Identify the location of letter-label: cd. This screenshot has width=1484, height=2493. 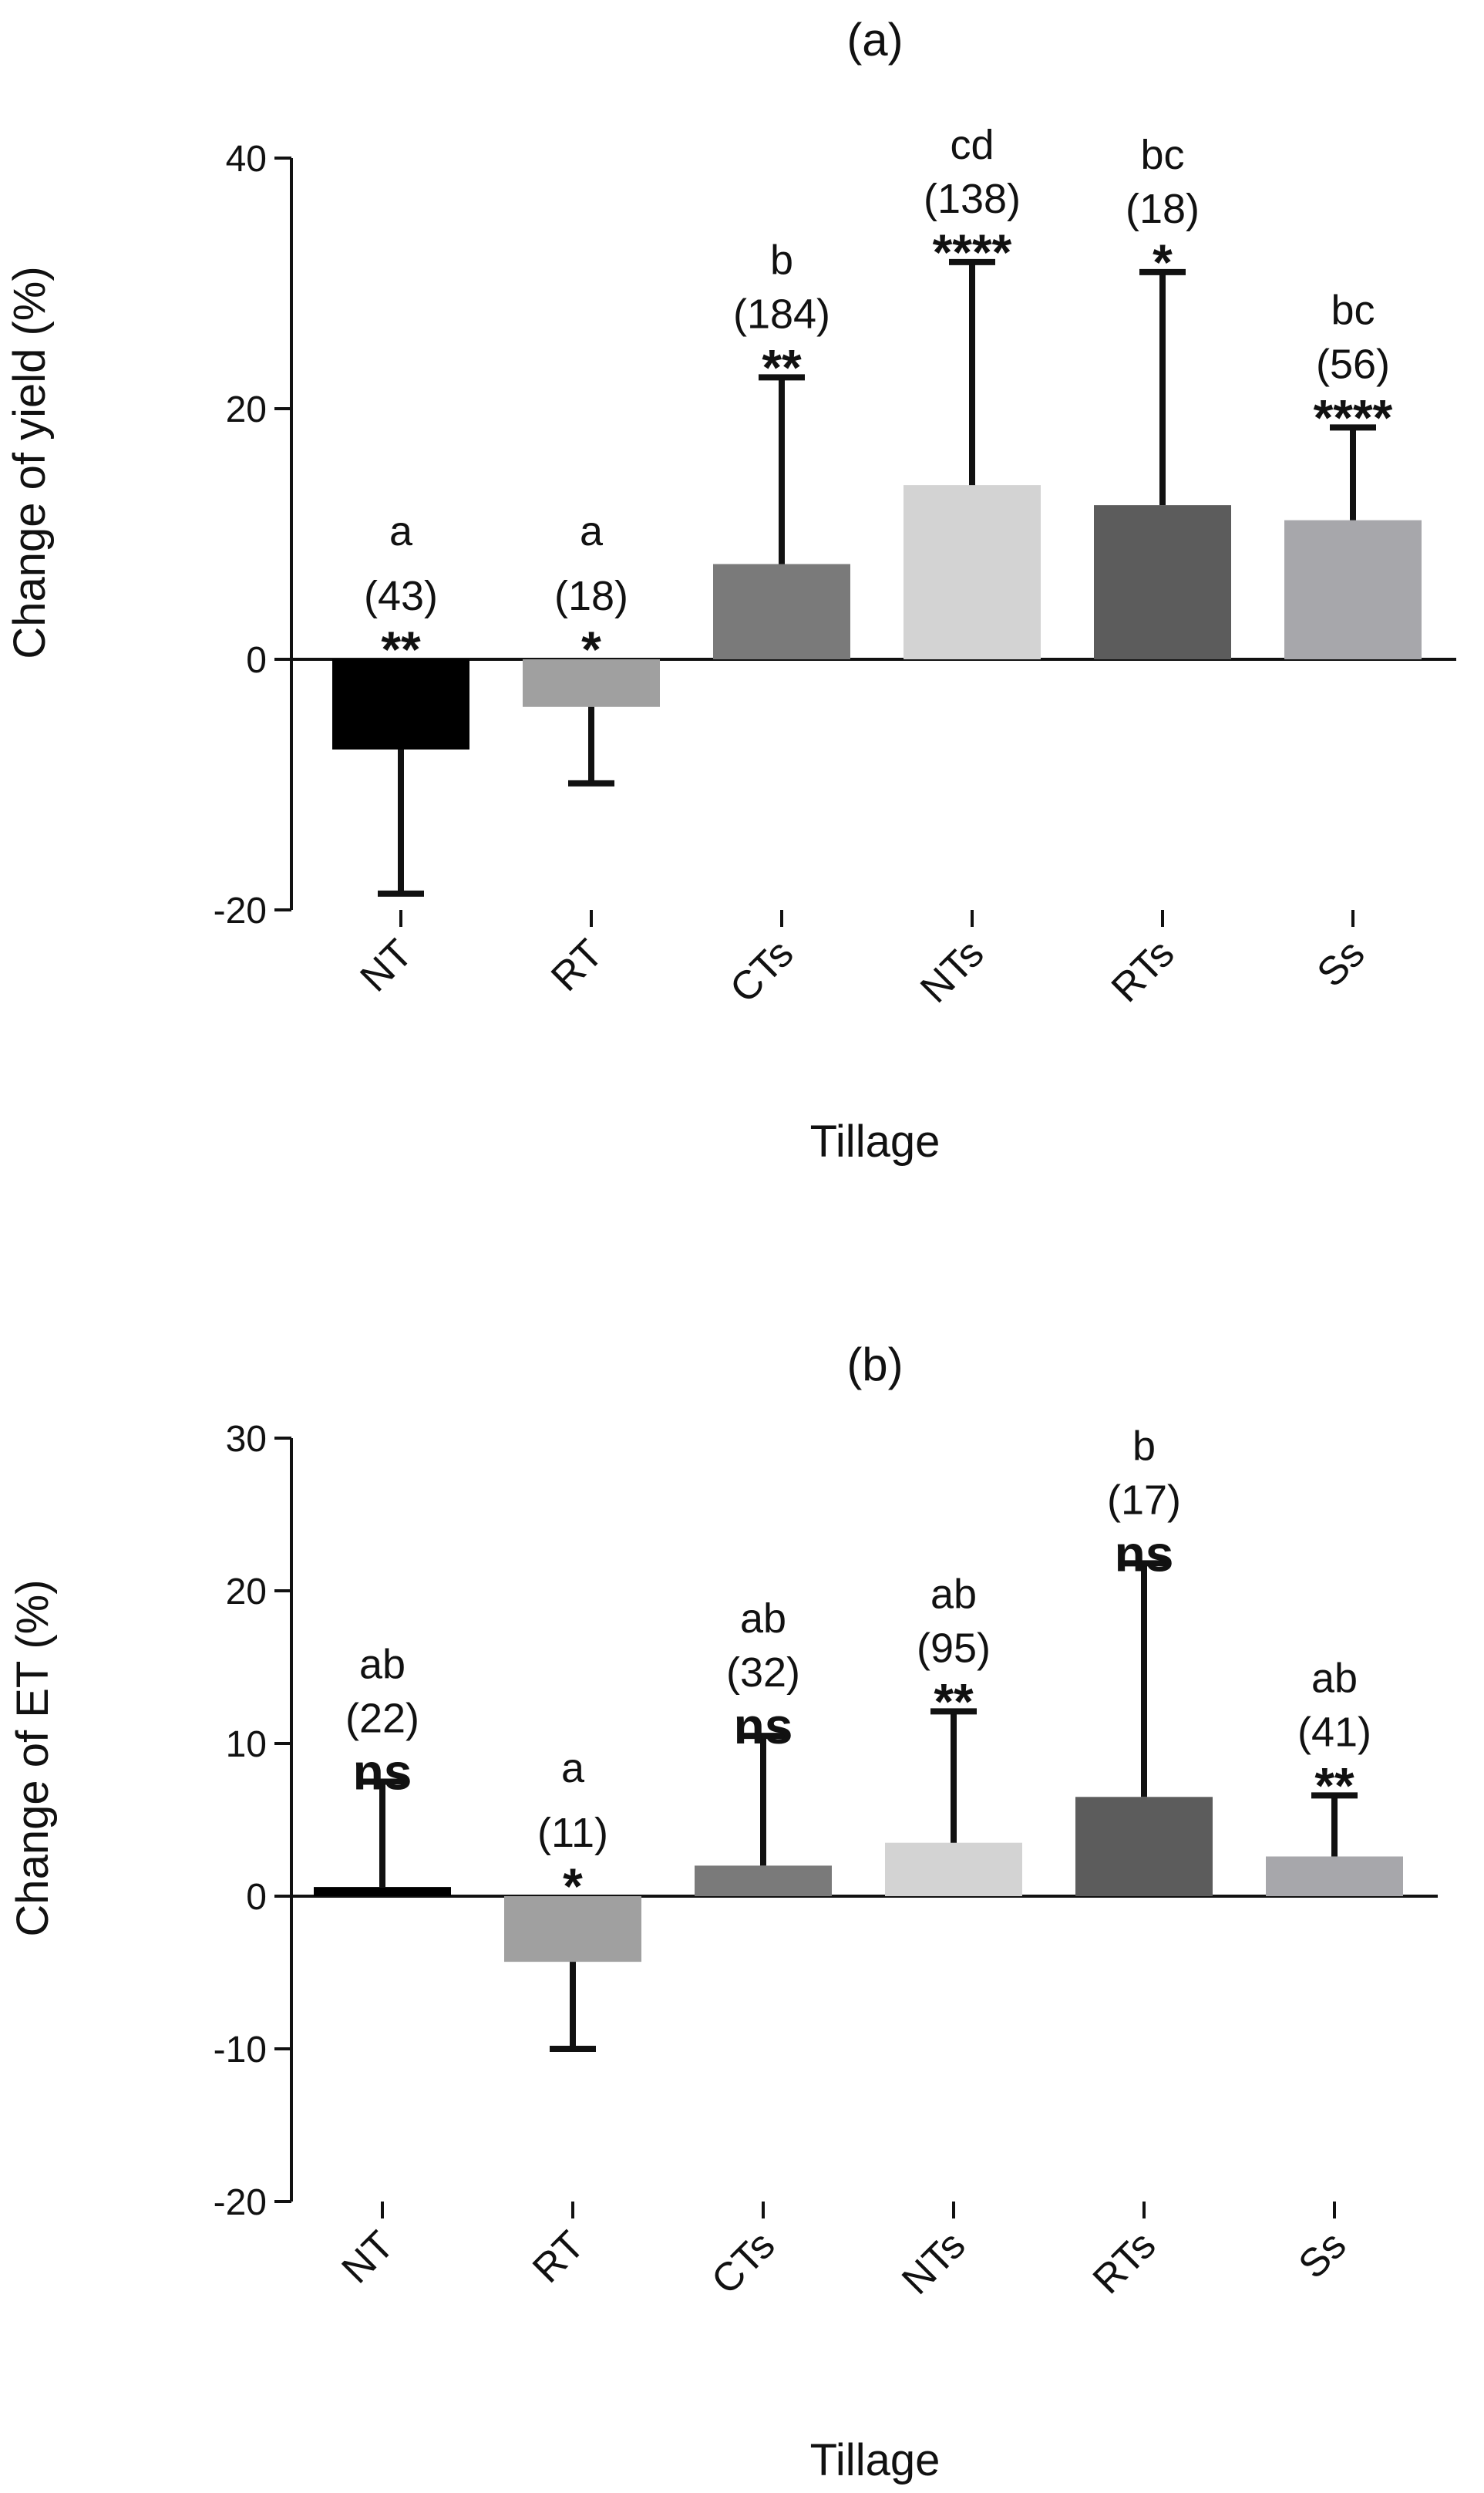
(972, 145).